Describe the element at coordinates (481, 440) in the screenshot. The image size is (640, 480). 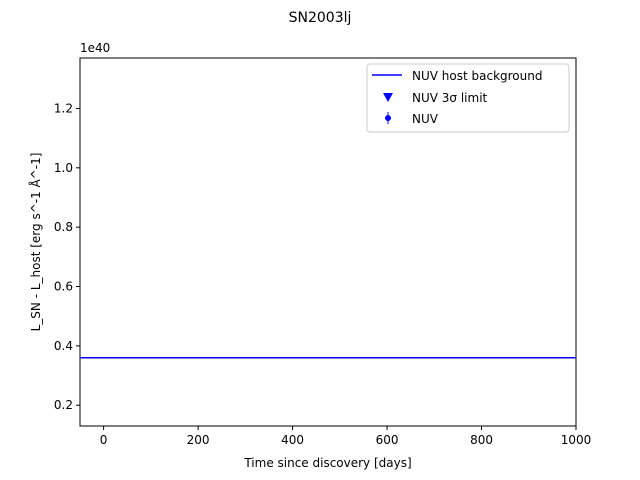
I see `x-tick-label: 800` at that location.